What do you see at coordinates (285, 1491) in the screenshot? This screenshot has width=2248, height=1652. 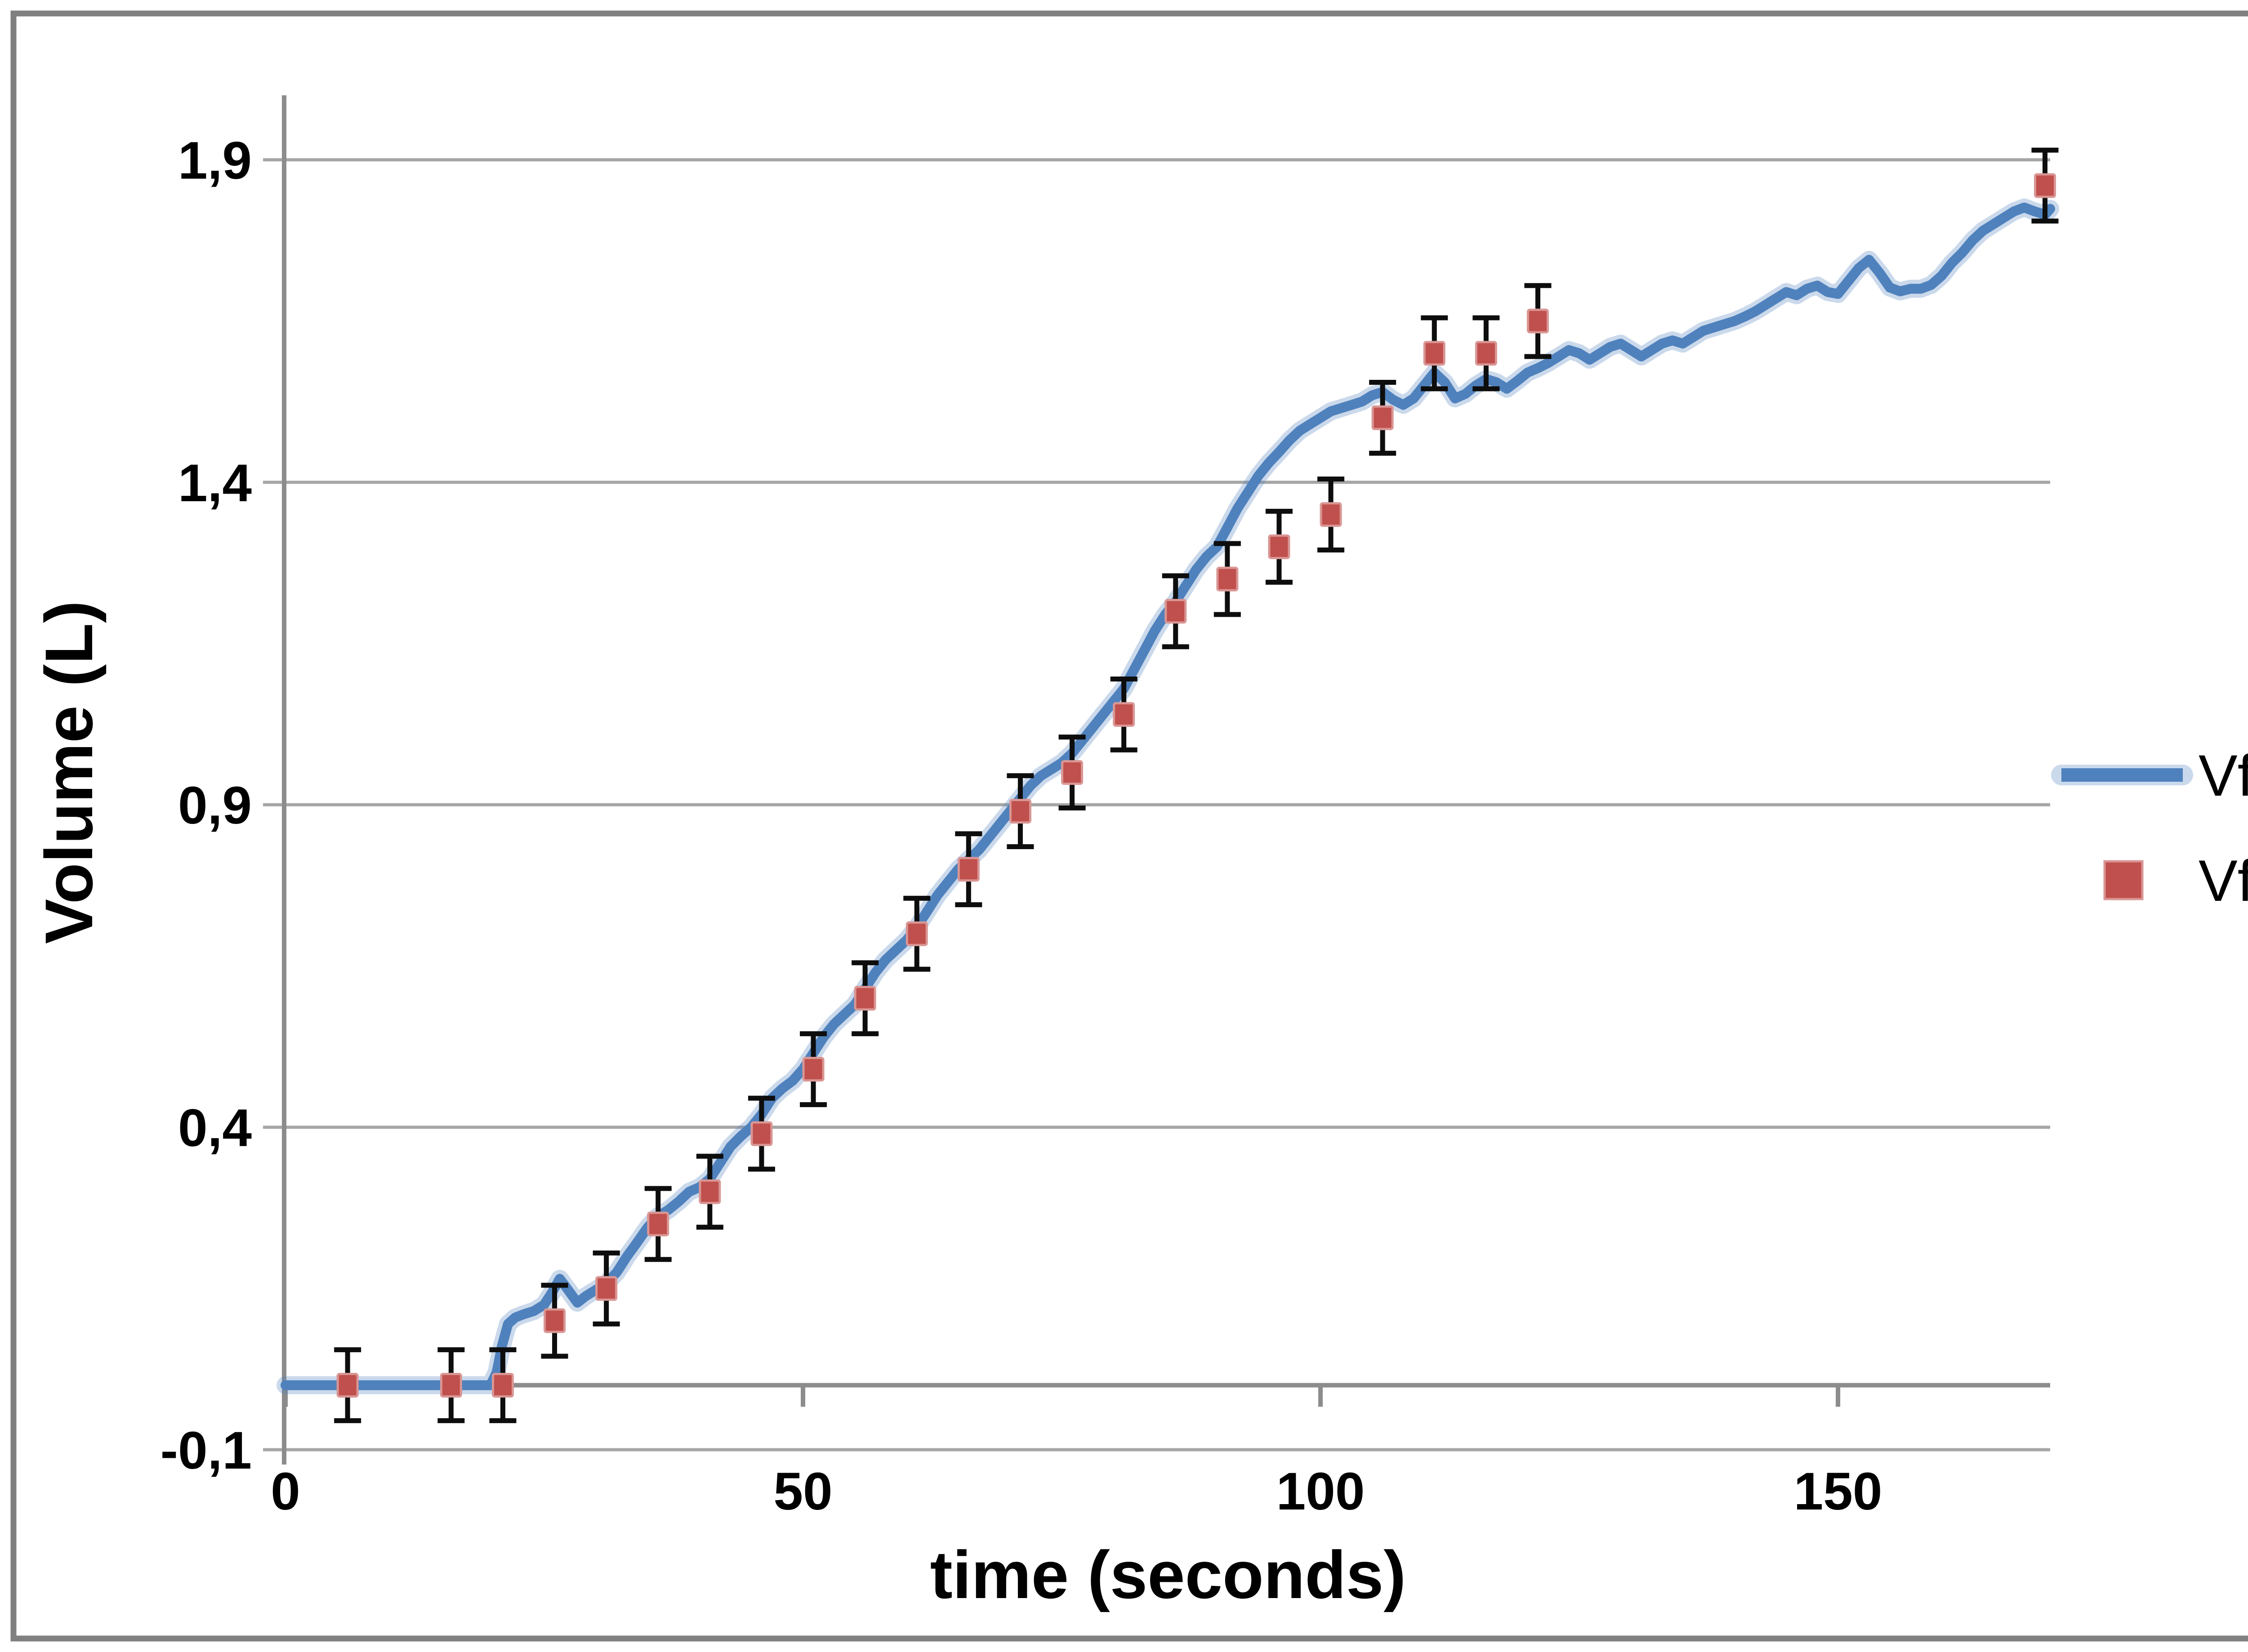 I see `x-tick-label: 0` at bounding box center [285, 1491].